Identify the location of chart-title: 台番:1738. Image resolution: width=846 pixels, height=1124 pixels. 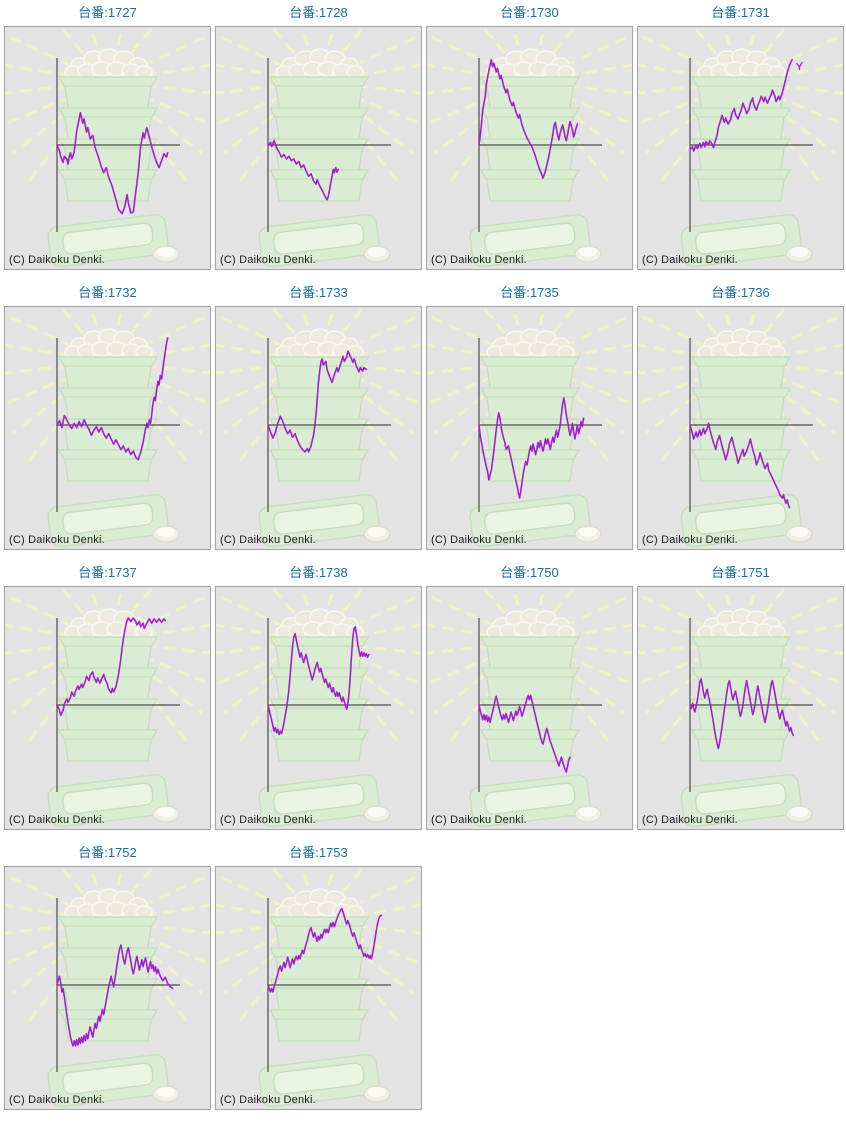
(318, 572).